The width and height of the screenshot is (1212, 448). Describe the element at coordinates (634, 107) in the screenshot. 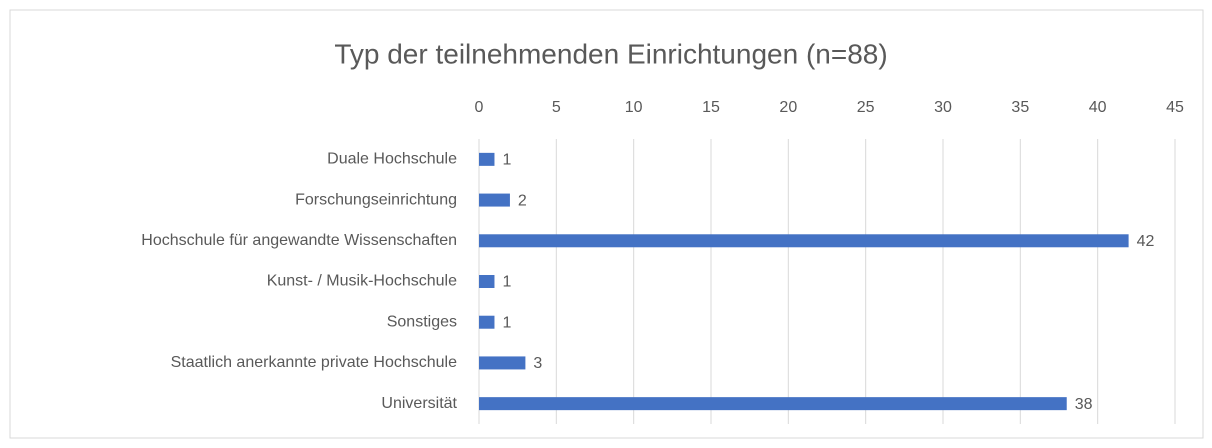

I see `x-tick-label: 10` at that location.